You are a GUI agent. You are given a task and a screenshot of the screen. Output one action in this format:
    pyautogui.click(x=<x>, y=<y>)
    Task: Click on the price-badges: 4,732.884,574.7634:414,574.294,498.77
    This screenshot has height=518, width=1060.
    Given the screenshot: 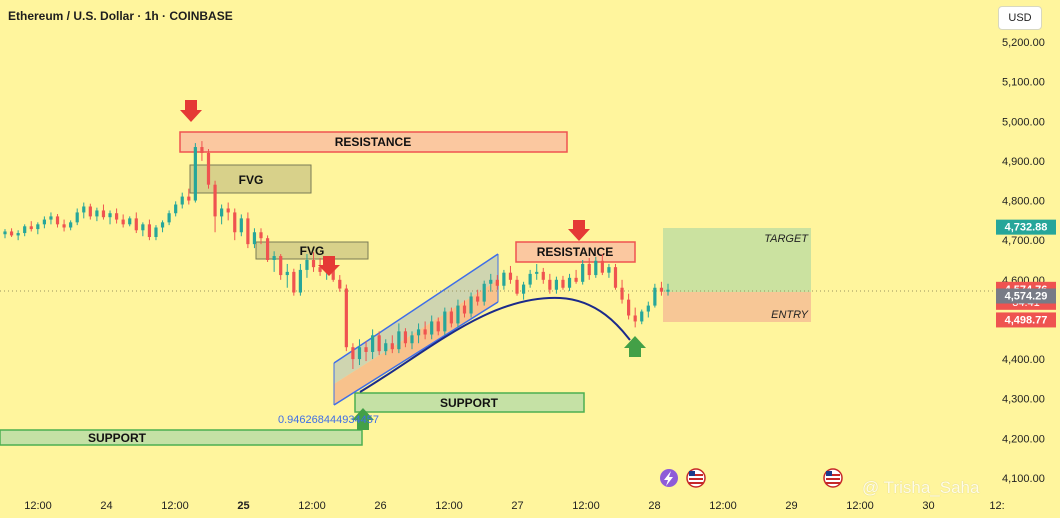 What is the action you would take?
    pyautogui.click(x=1026, y=273)
    